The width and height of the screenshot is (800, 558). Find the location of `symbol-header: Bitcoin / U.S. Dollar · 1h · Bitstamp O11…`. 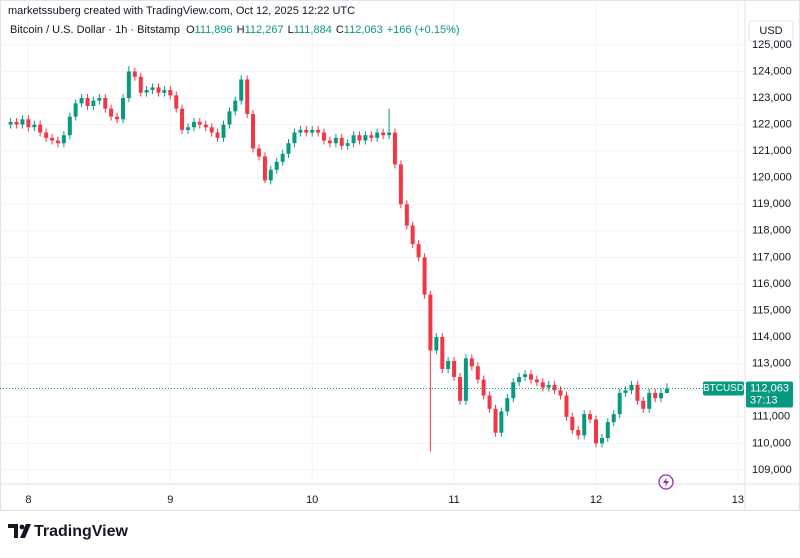

symbol-header: Bitcoin / U.S. Dollar · 1h · Bitstamp O11… is located at coordinates (235, 30).